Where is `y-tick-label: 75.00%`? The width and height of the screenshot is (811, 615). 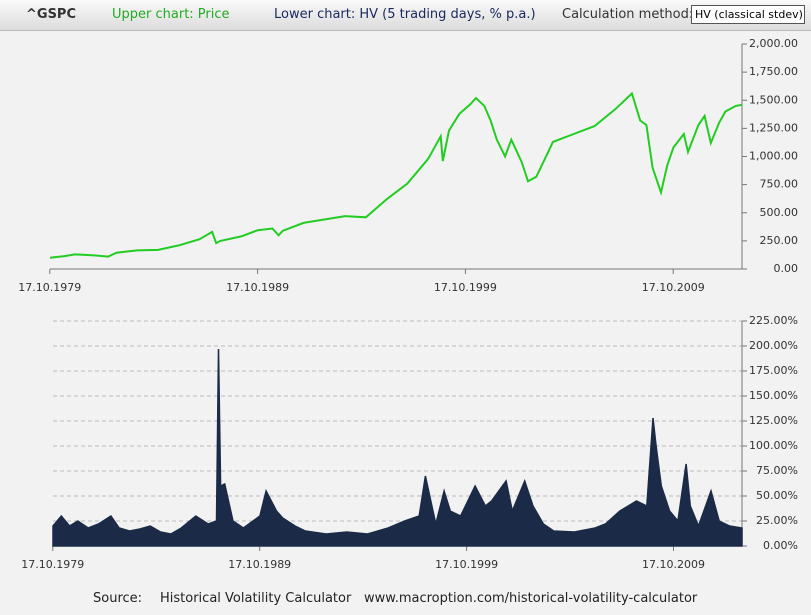 y-tick-label: 75.00% is located at coordinates (777, 470).